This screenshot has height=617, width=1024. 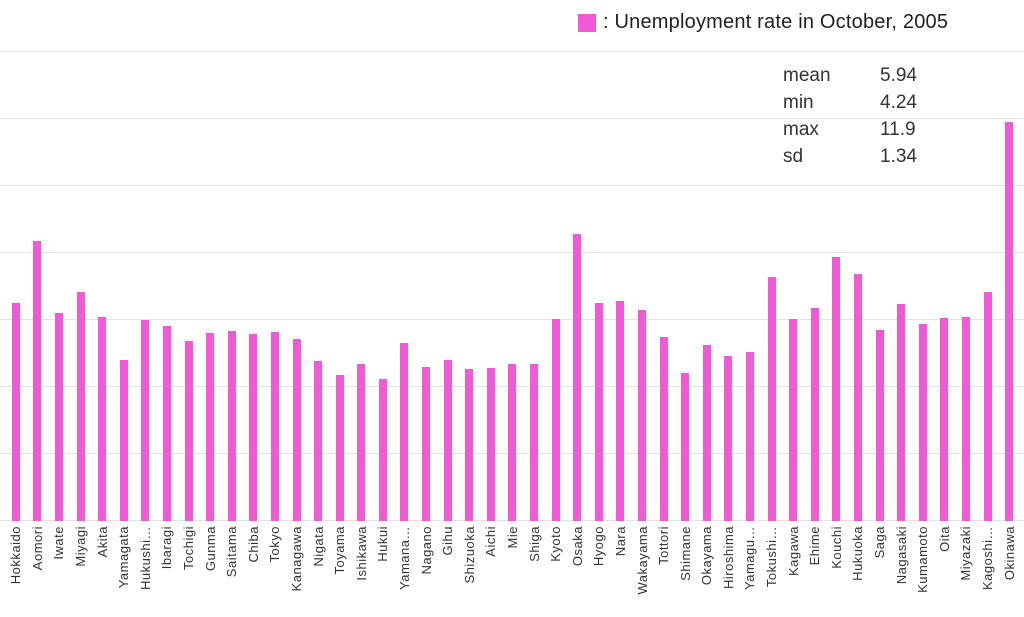 I want to click on x-axis-label: Akita, so click(x=102, y=542).